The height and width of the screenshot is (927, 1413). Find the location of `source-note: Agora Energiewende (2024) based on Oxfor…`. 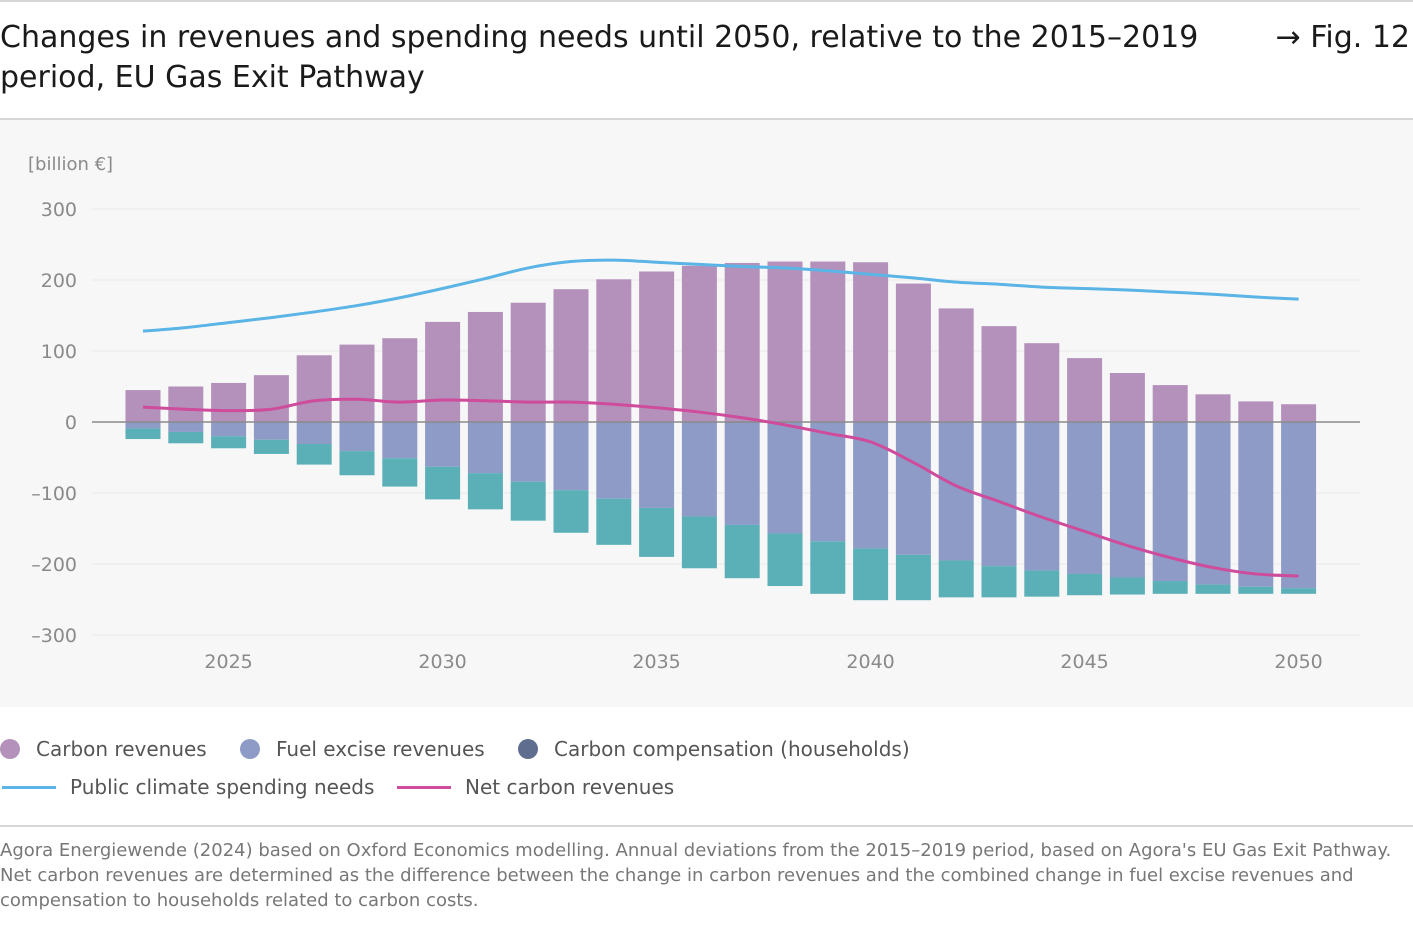

source-note: Agora Energiewende (2024) based on Oxfor… is located at coordinates (696, 875).